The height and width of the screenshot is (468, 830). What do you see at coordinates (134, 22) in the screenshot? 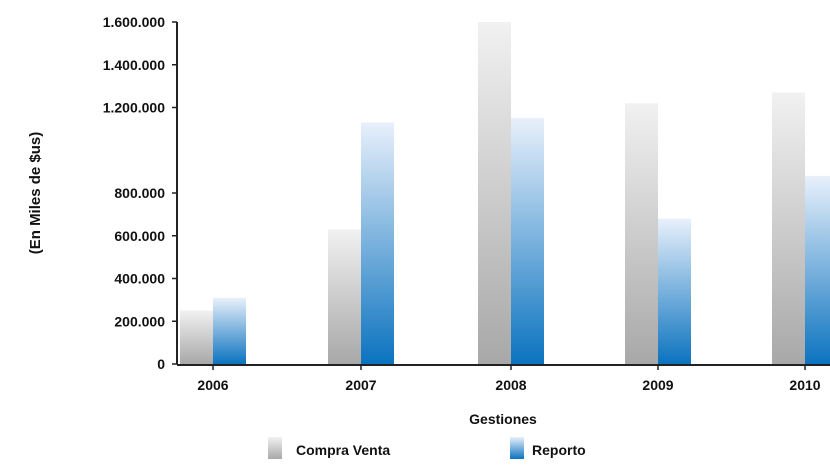
I see `y-tick-label: 1.600.000` at bounding box center [134, 22].